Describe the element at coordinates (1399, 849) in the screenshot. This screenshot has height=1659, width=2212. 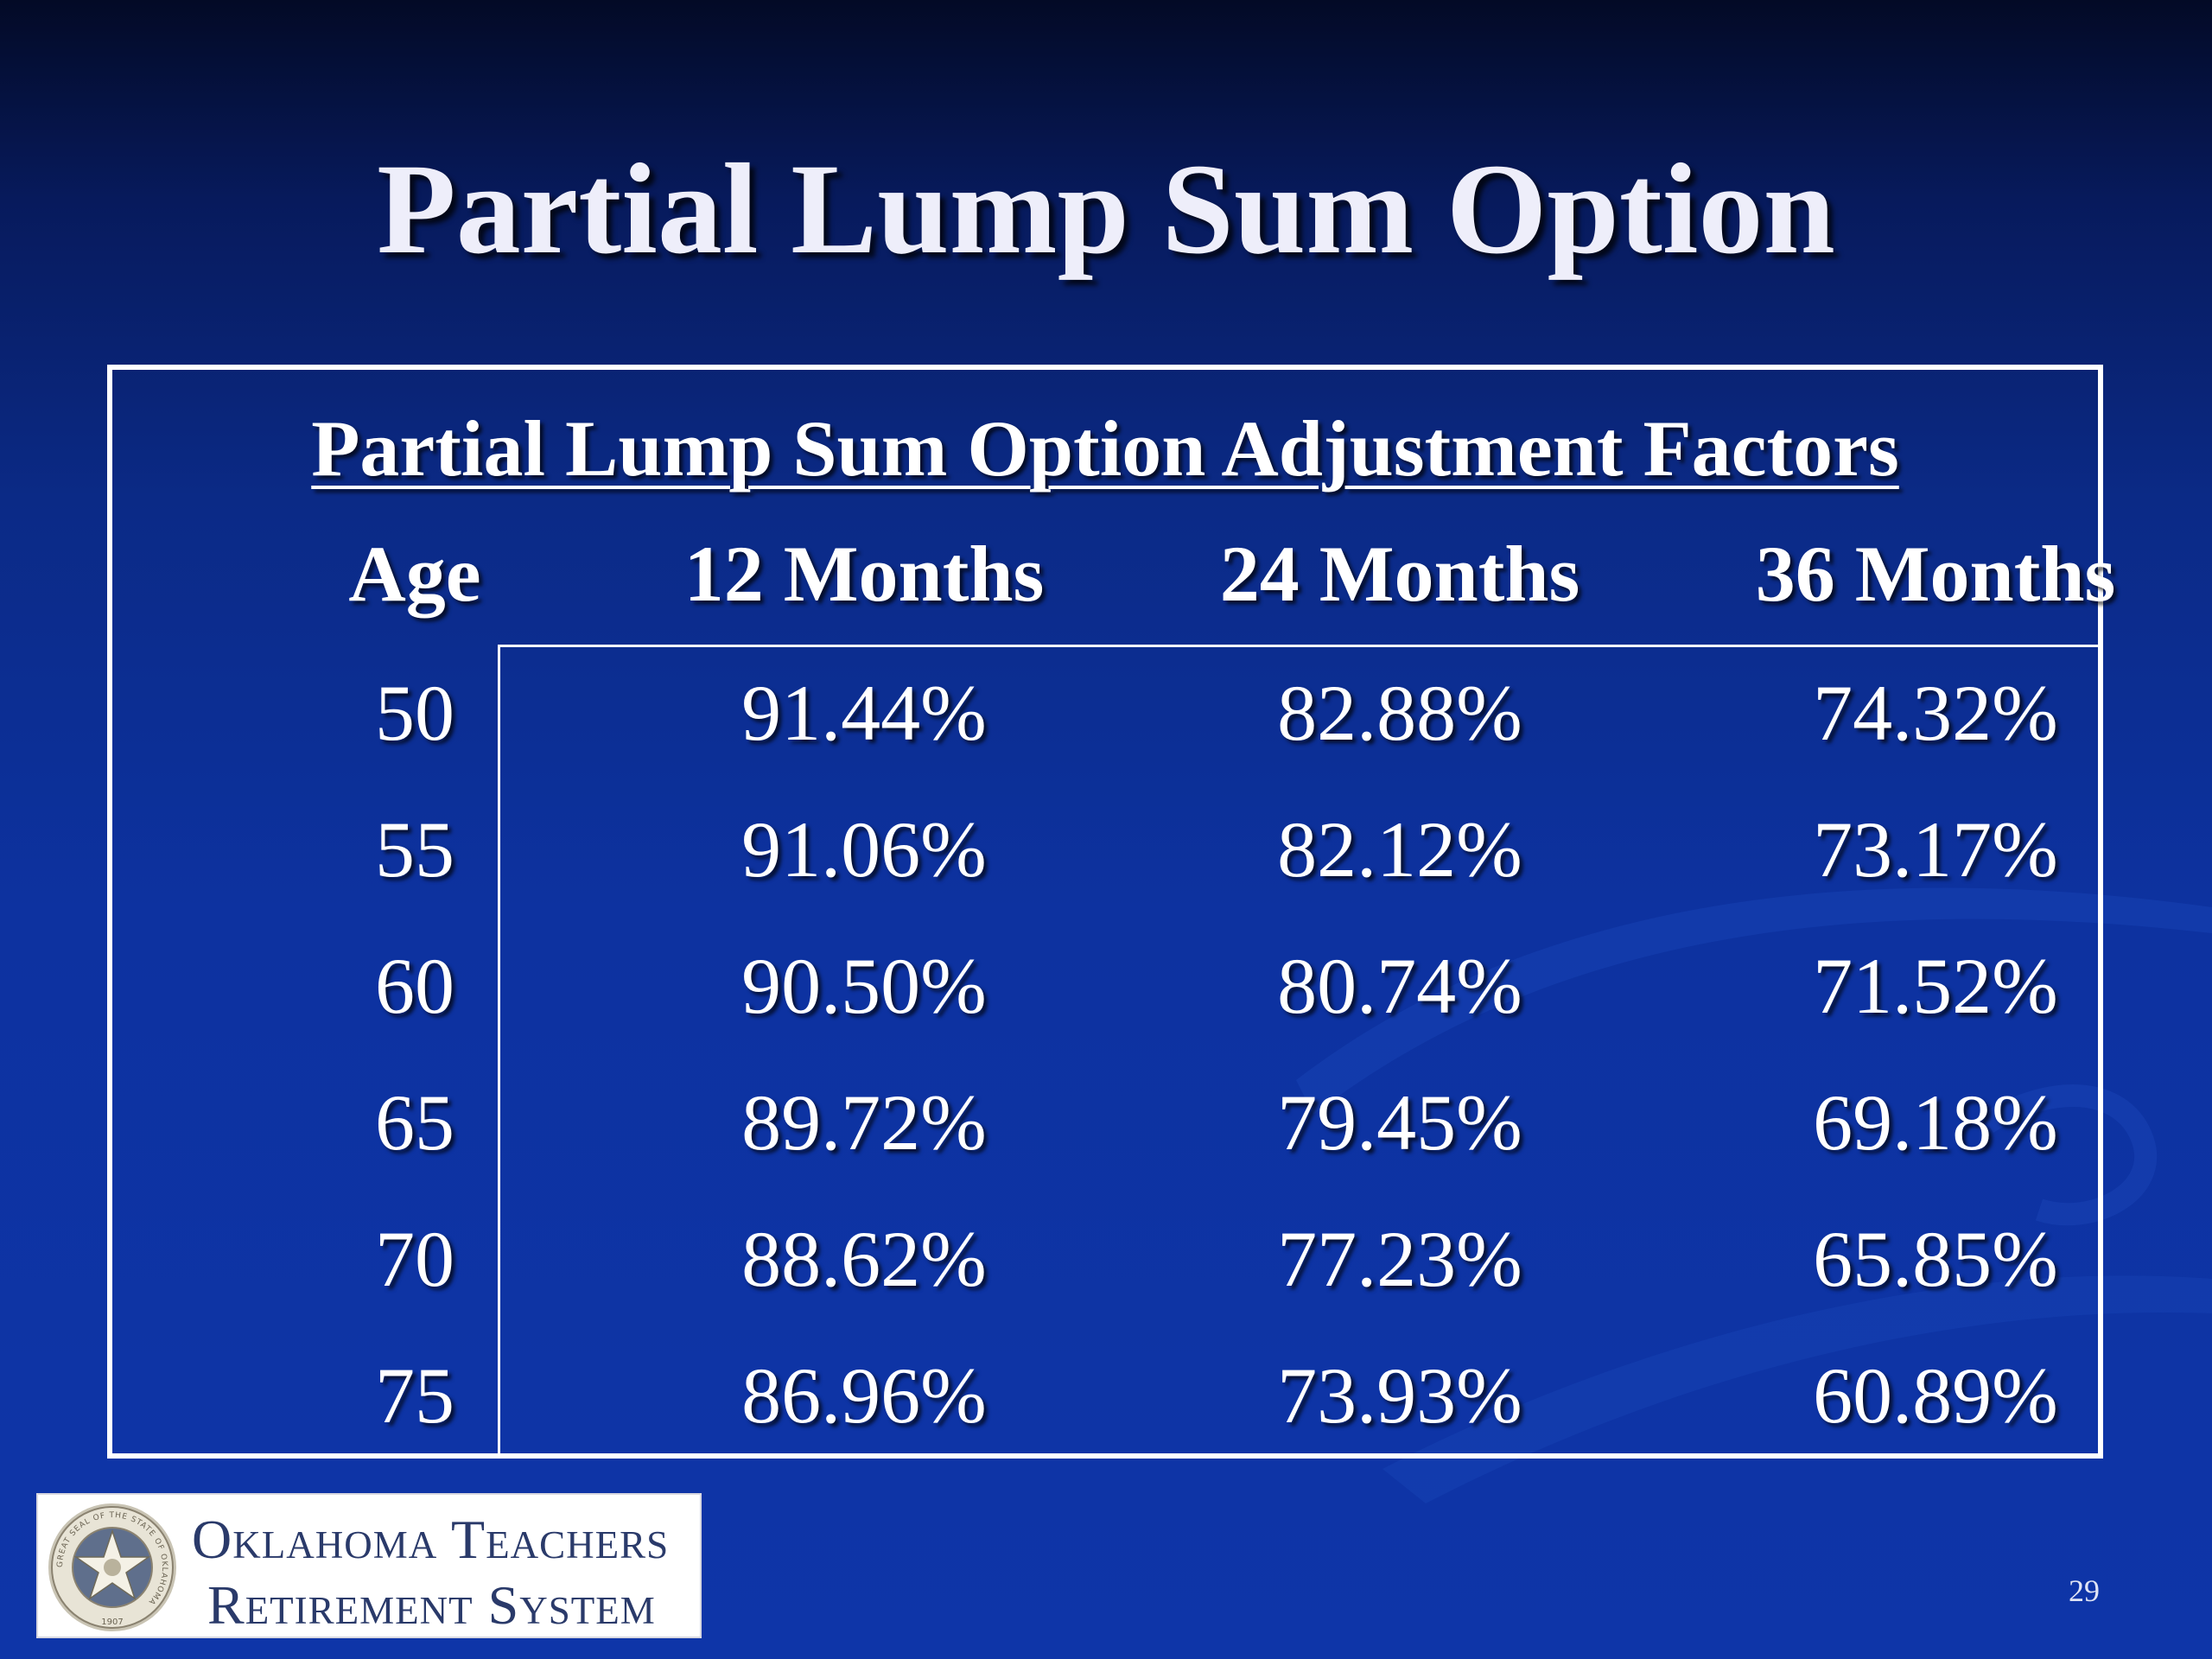
I see `factor-24-months-cell: 82.12%` at that location.